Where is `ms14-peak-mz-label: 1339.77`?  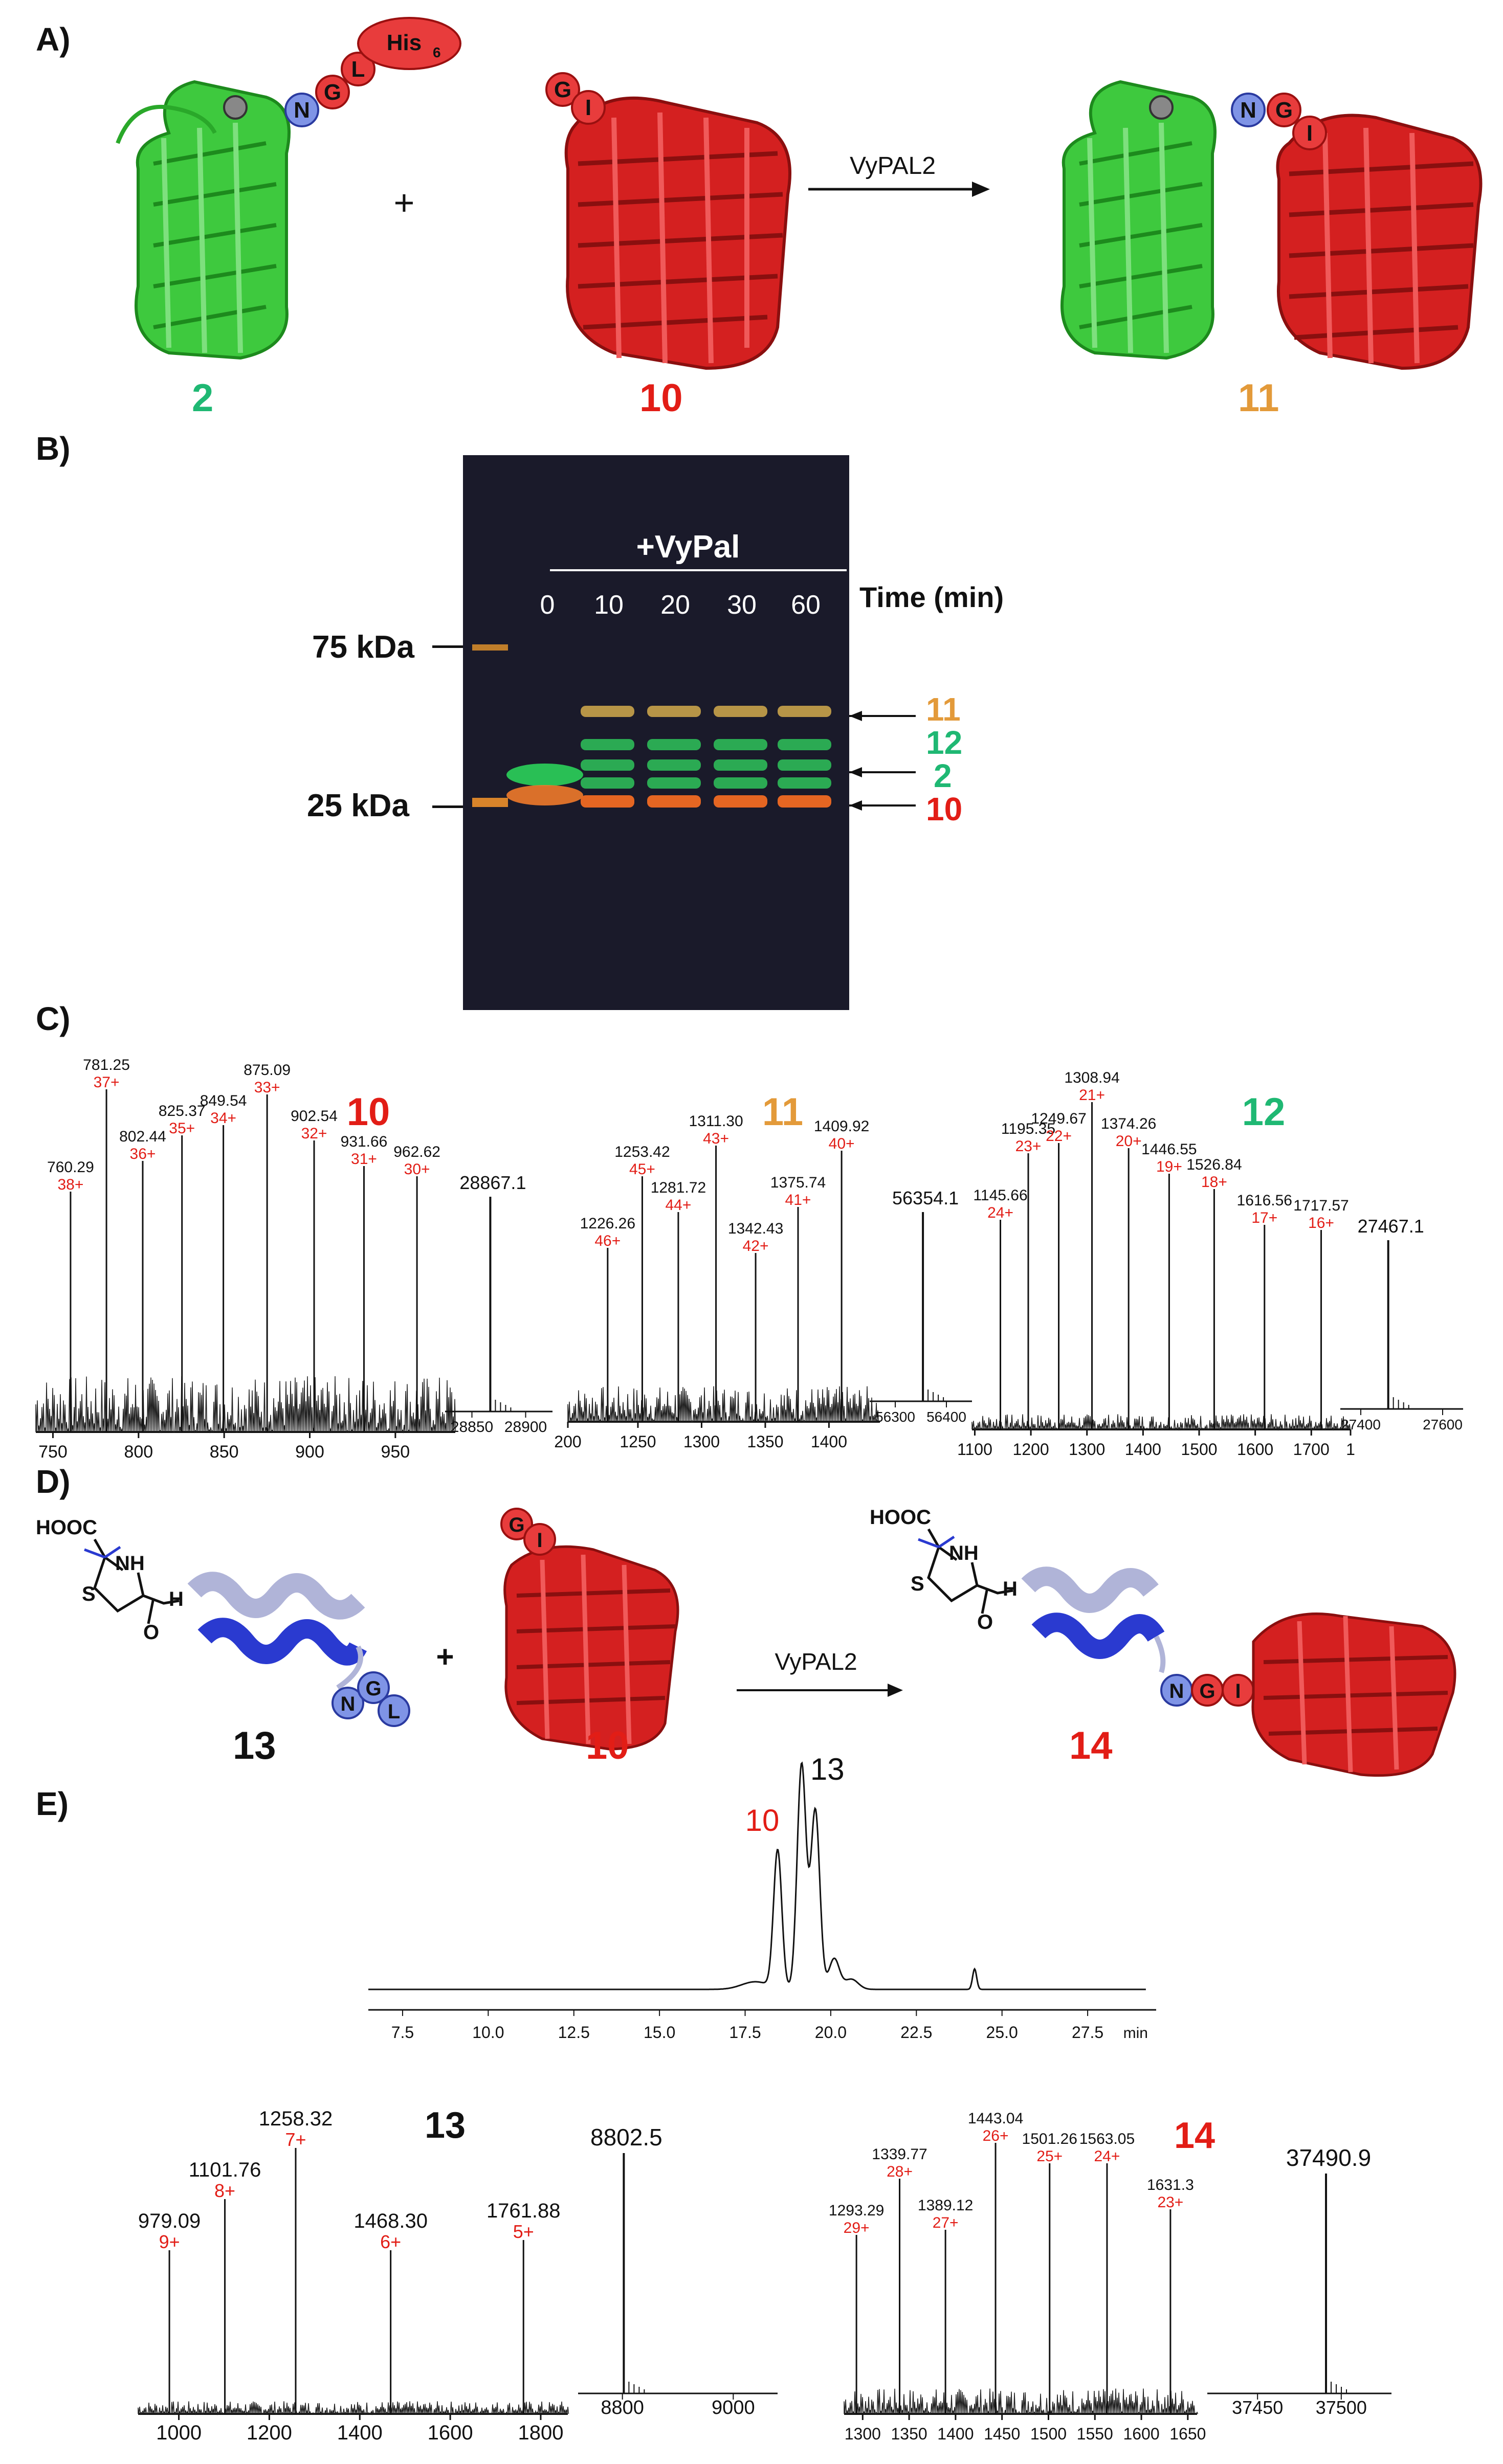 ms14-peak-mz-label: 1339.77 is located at coordinates (899, 2154).